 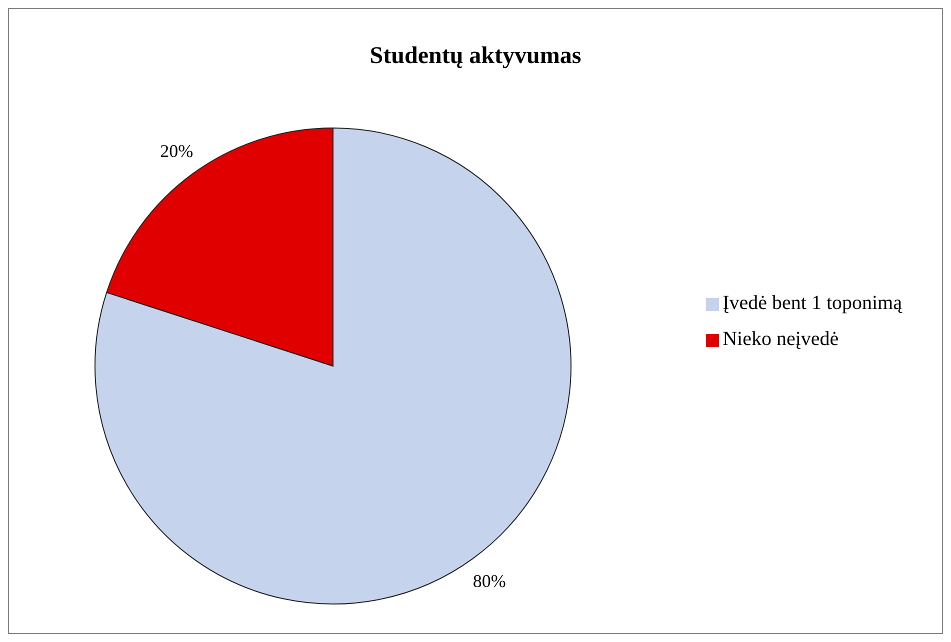 I want to click on legend-label: Įvedė bent 1 toponimą, so click(x=812, y=303).